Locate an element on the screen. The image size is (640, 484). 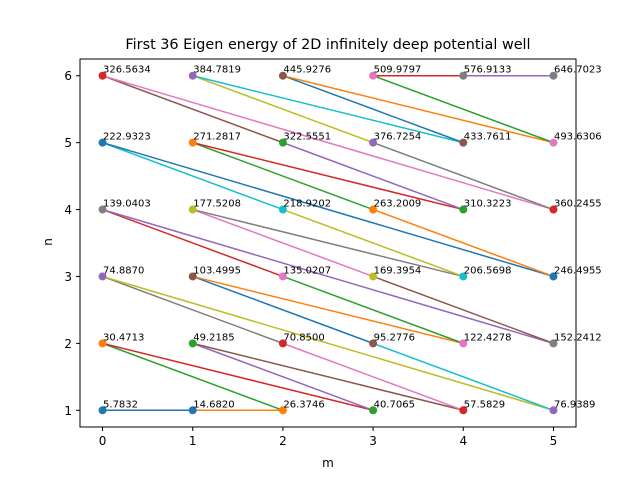
y-tick-label: 1 is located at coordinates (68, 411).